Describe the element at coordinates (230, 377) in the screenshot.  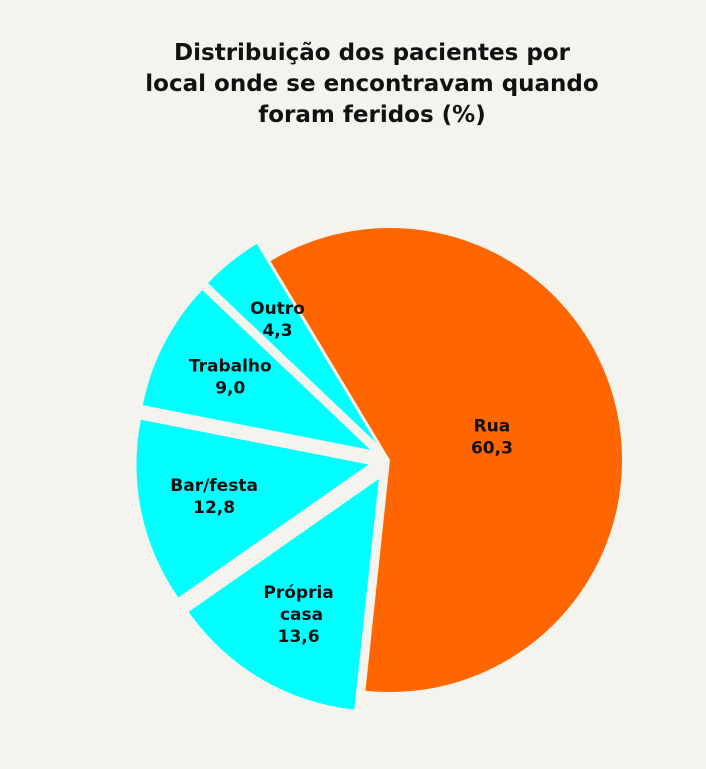
I see `slice-label: Trabalho 9,0` at that location.